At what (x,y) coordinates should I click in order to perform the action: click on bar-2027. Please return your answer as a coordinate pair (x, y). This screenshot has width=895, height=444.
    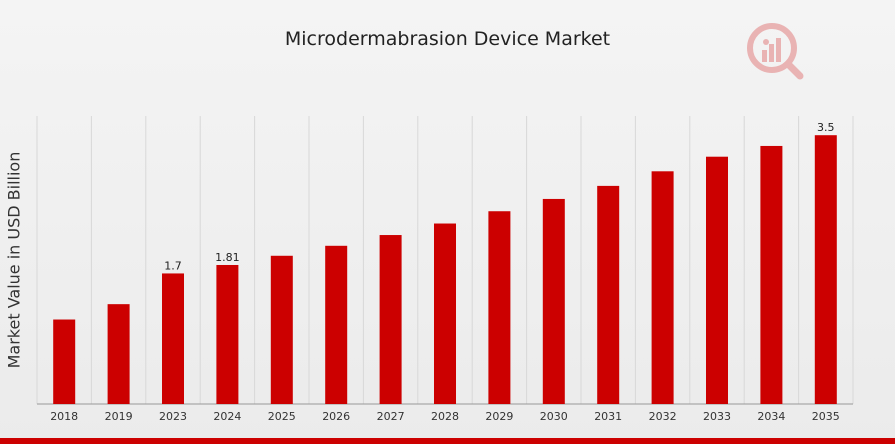
    Looking at the image, I should click on (390, 319).